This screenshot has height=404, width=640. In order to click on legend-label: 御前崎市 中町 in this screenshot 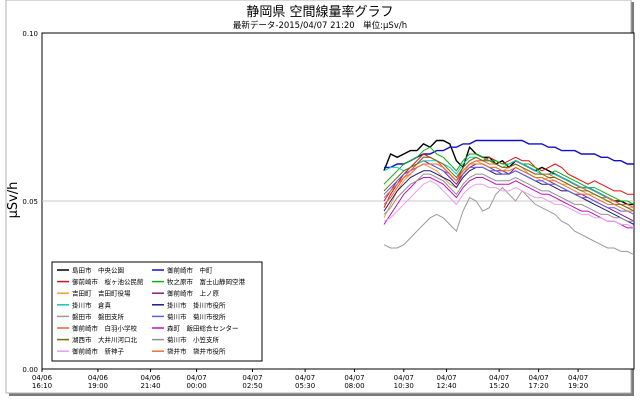, I will do `click(190, 270)`.